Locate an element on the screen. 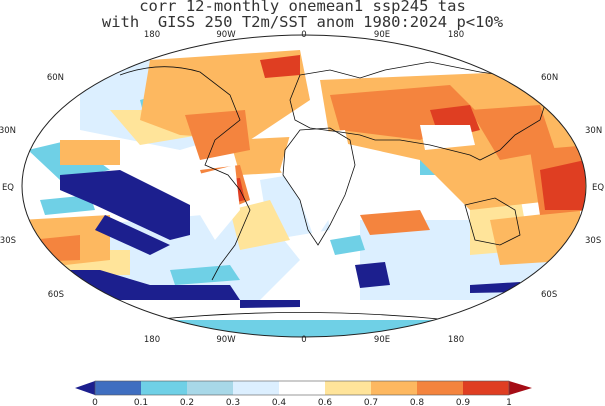 Image resolution: width=605 pixels, height=406 pixels. colorbar-label: 0.3 is located at coordinates (233, 402).